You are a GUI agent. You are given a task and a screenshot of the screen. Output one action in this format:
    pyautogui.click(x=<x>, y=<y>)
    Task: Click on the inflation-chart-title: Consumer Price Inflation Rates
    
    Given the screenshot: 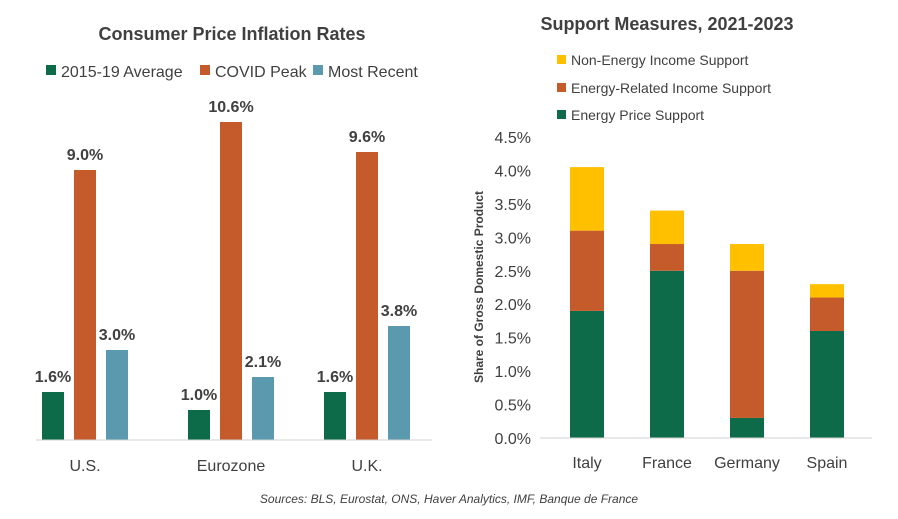 What is the action you would take?
    pyautogui.click(x=231, y=34)
    